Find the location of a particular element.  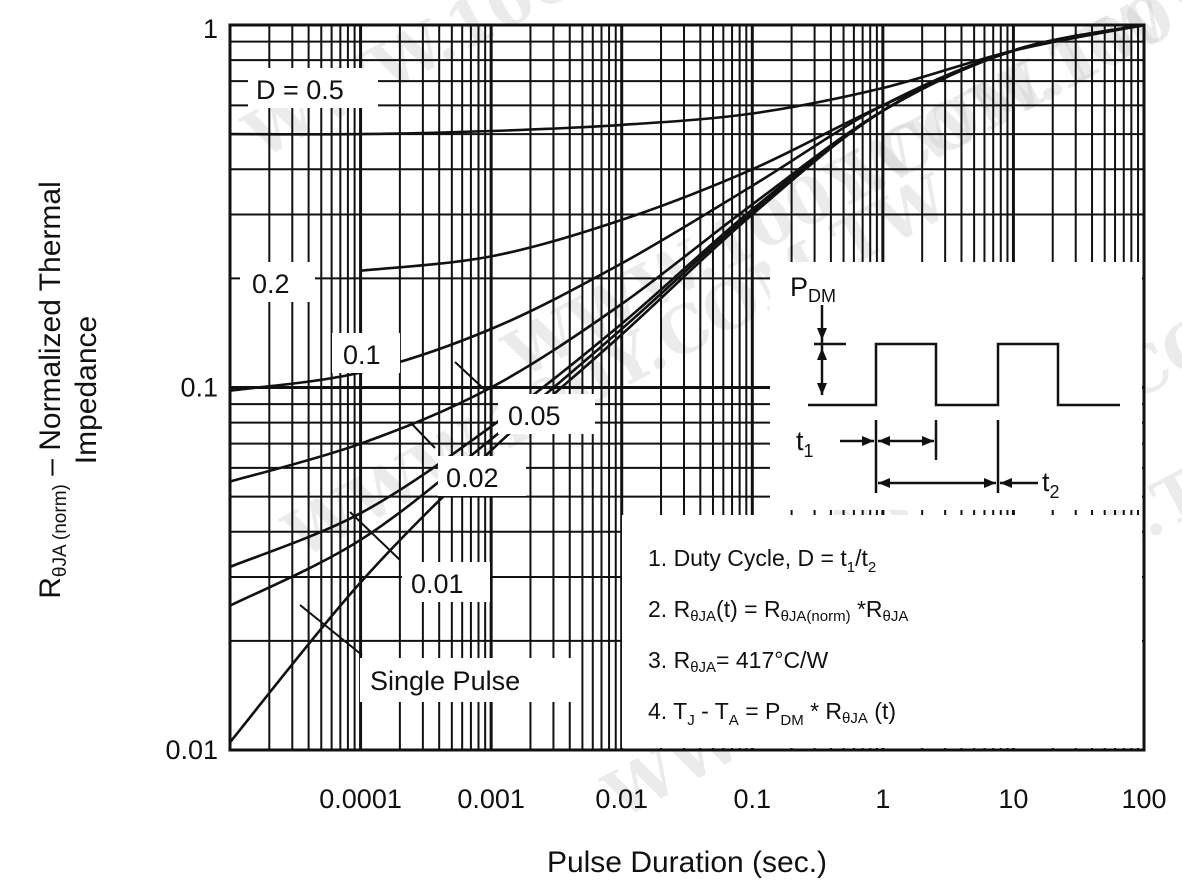

x-tick-label: 0.01 is located at coordinates (621, 799).